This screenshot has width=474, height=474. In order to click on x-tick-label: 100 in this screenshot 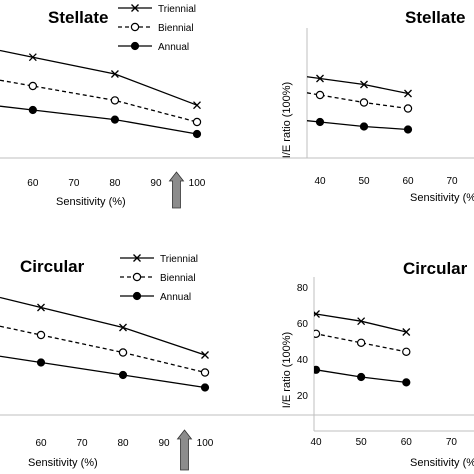, I will do `click(205, 443)`.